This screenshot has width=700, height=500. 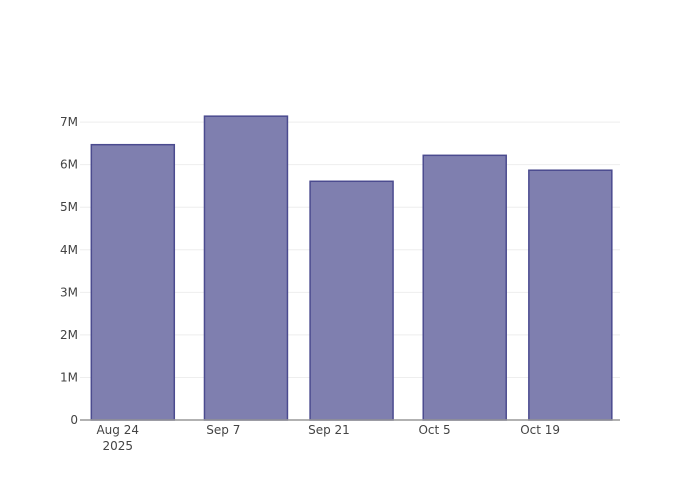 I want to click on y-tick-label: 7M, so click(x=69, y=122).